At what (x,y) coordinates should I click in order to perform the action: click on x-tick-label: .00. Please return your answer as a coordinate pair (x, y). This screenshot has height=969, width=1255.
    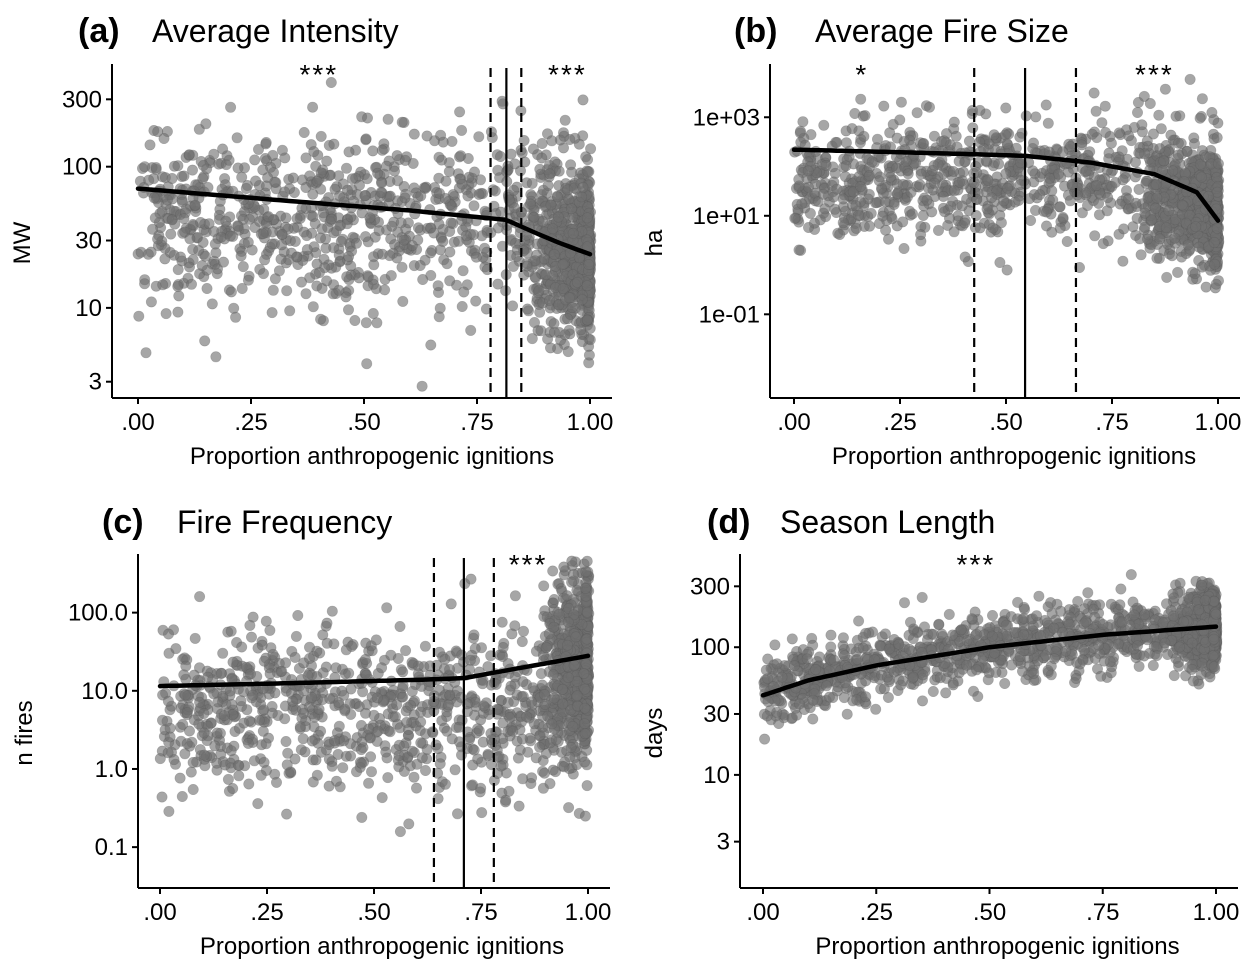
    Looking at the image, I should click on (159, 912).